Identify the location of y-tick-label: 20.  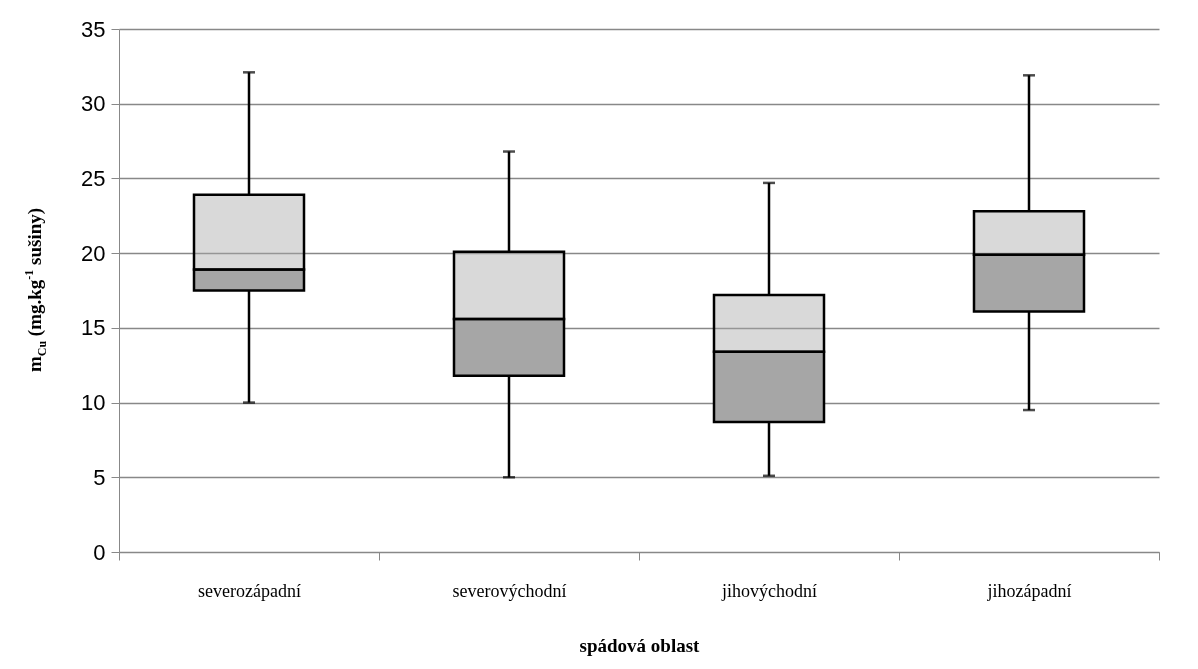
(93, 253).